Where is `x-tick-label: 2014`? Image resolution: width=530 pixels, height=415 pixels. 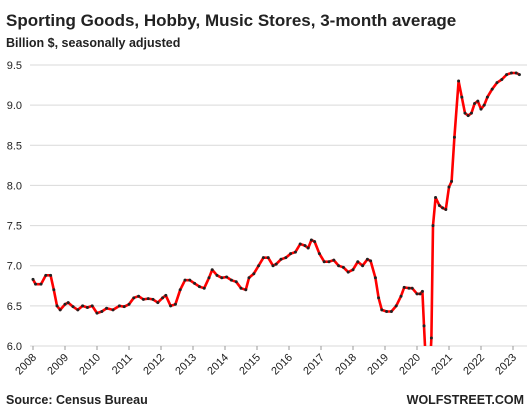
x-tick-label: 2014 is located at coordinates (218, 365).